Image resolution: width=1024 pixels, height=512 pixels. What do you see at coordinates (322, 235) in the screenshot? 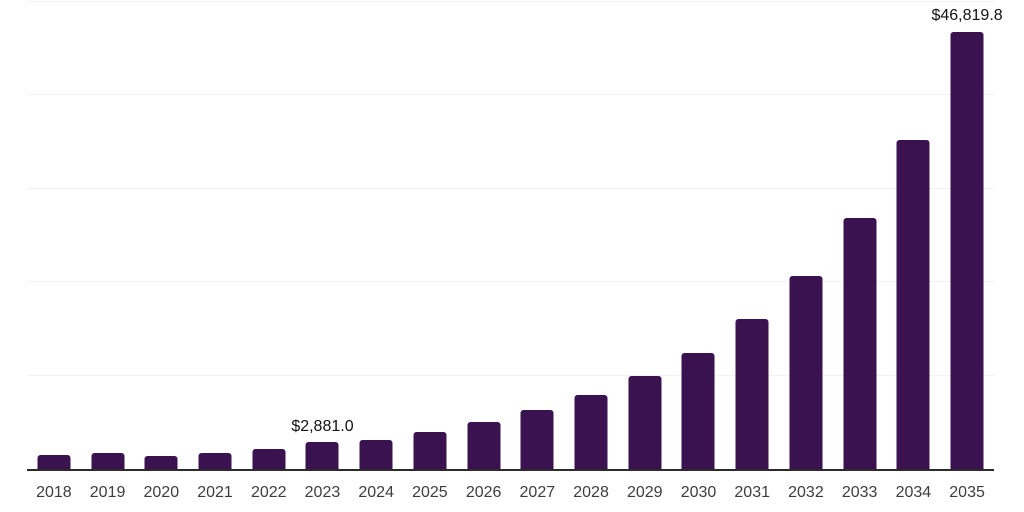
I see `bar-slot-2023: $2,881.0` at bounding box center [322, 235].